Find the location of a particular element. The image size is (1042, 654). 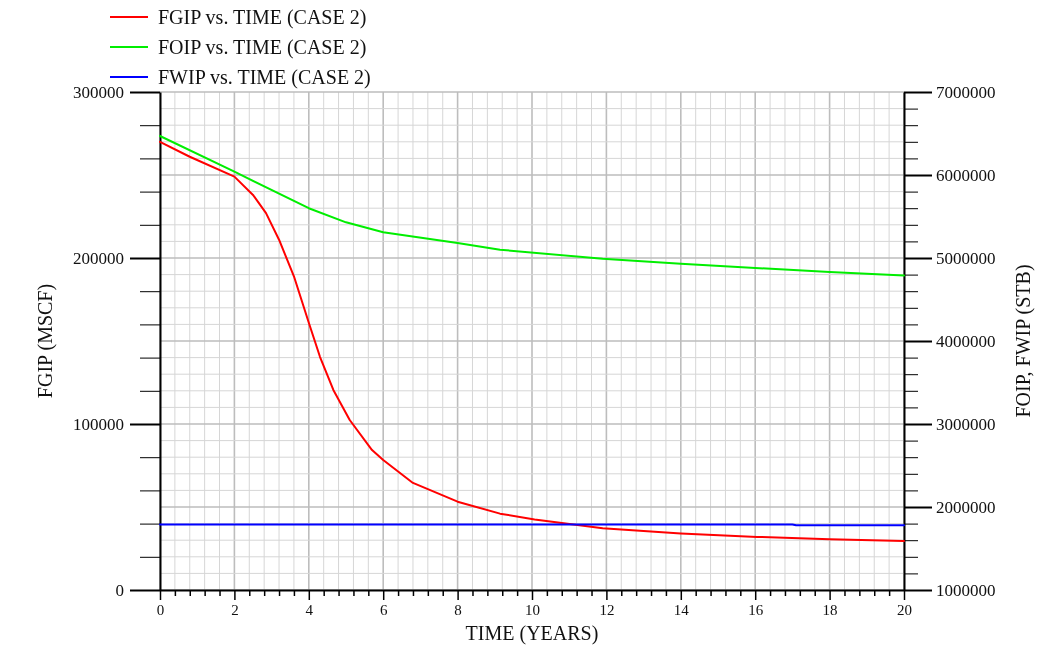

y-tick-label: 200000 is located at coordinates (98, 258).